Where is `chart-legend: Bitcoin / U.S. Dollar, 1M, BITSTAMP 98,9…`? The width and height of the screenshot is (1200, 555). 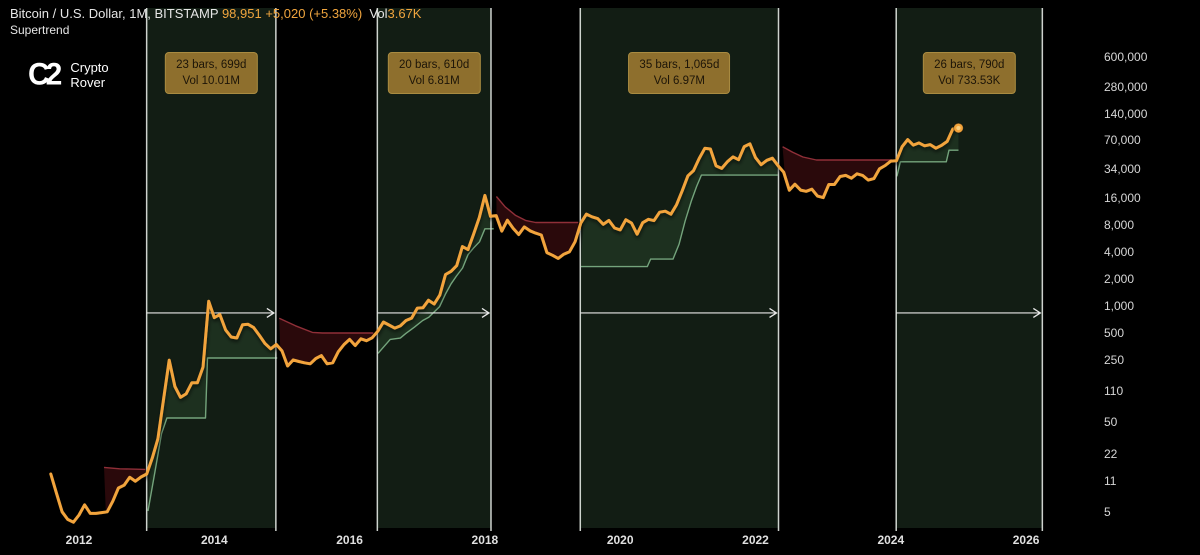
chart-legend: Bitcoin / U.S. Dollar, 1M, BITSTAMP 98,9… is located at coordinates (215, 22).